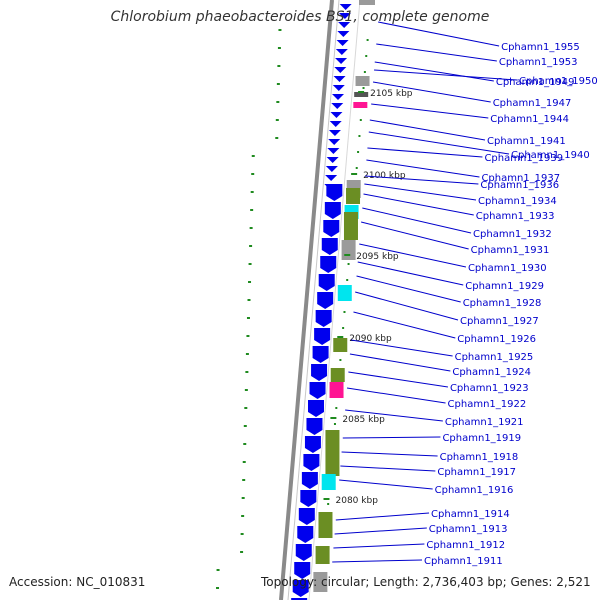 The height and width of the screenshot is (600, 600). What do you see at coordinates (558, 81) in the screenshot?
I see `gene-label: Cphamn1_1950` at bounding box center [558, 81].